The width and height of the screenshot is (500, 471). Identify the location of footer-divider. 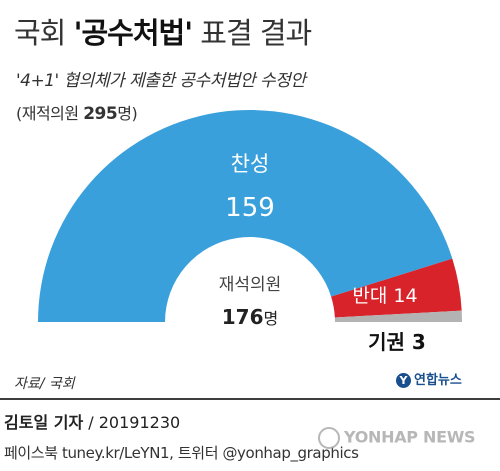
(250, 399).